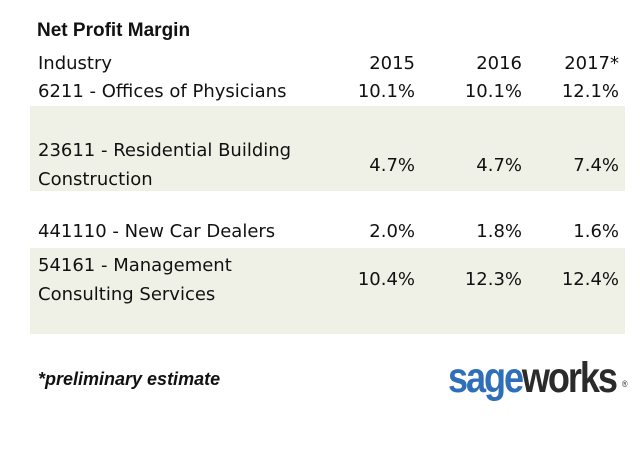  What do you see at coordinates (386, 91) in the screenshot?
I see `value-2015-cell: 10.1%` at bounding box center [386, 91].